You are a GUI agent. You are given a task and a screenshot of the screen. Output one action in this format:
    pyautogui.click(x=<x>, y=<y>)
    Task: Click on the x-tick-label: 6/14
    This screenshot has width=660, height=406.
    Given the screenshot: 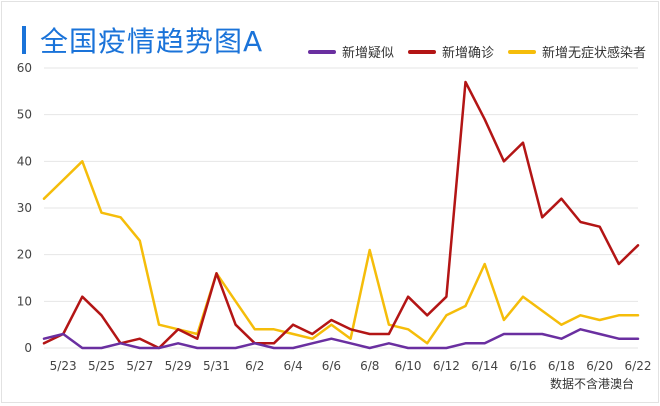 What is the action you would take?
    pyautogui.click(x=484, y=366)
    